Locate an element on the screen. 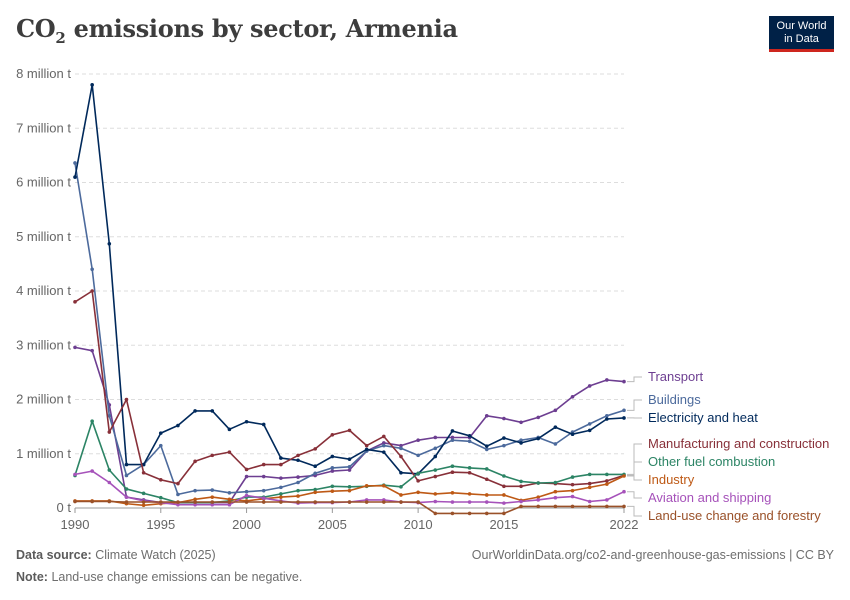 This screenshot has width=850, height=600. legend-label: Land-use change and forestry is located at coordinates (734, 515).